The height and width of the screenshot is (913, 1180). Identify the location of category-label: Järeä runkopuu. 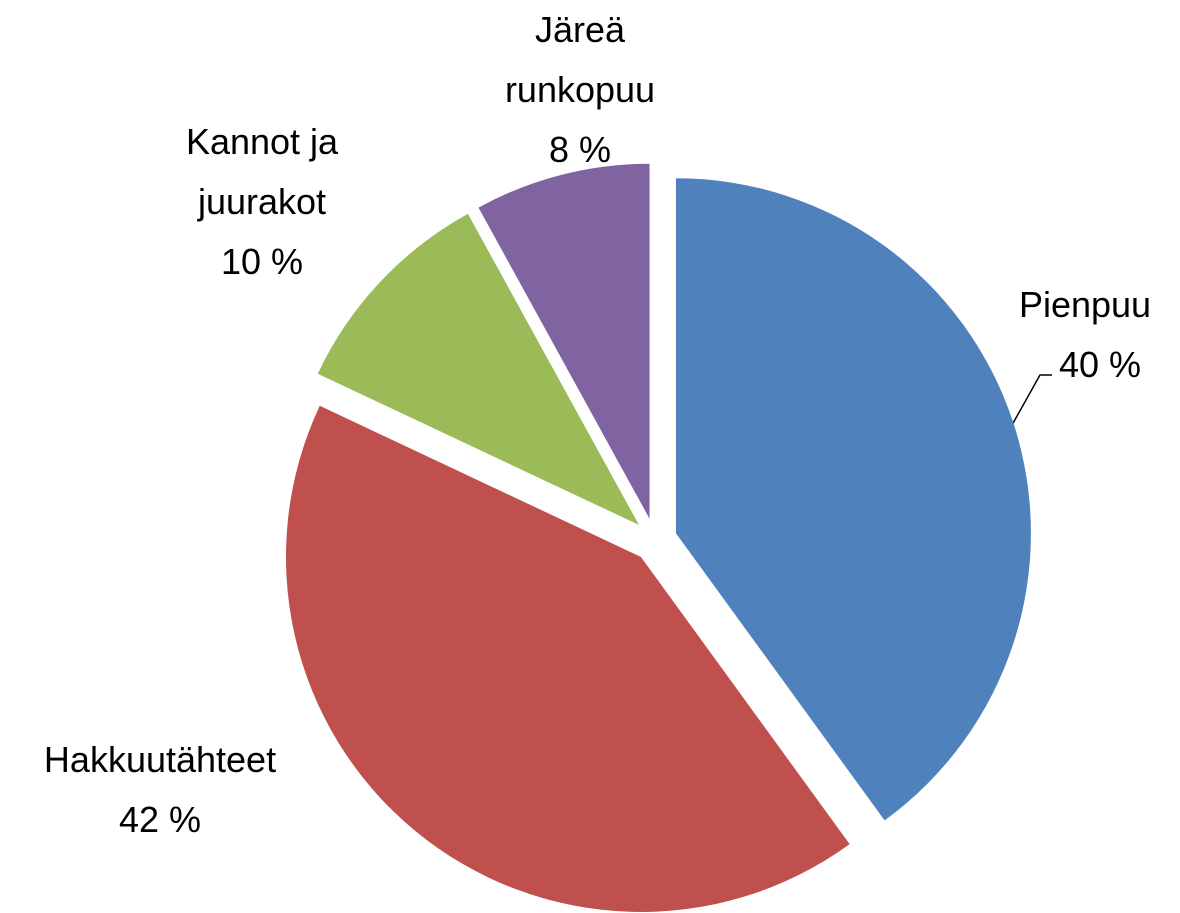
(580, 59).